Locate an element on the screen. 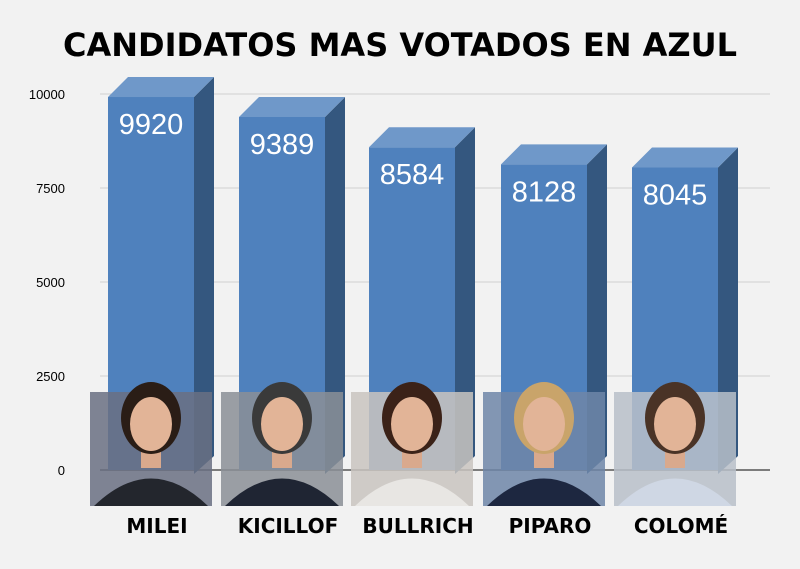  category-labels: MILEI KICILLOF BULLRICH PIPARO COLOMÉ is located at coordinates (427, 526).